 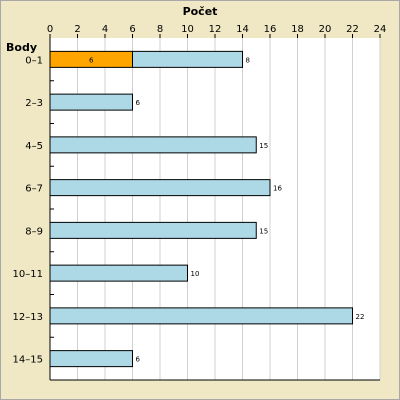 I want to click on y-tick-label: 10–11, so click(x=28, y=274).